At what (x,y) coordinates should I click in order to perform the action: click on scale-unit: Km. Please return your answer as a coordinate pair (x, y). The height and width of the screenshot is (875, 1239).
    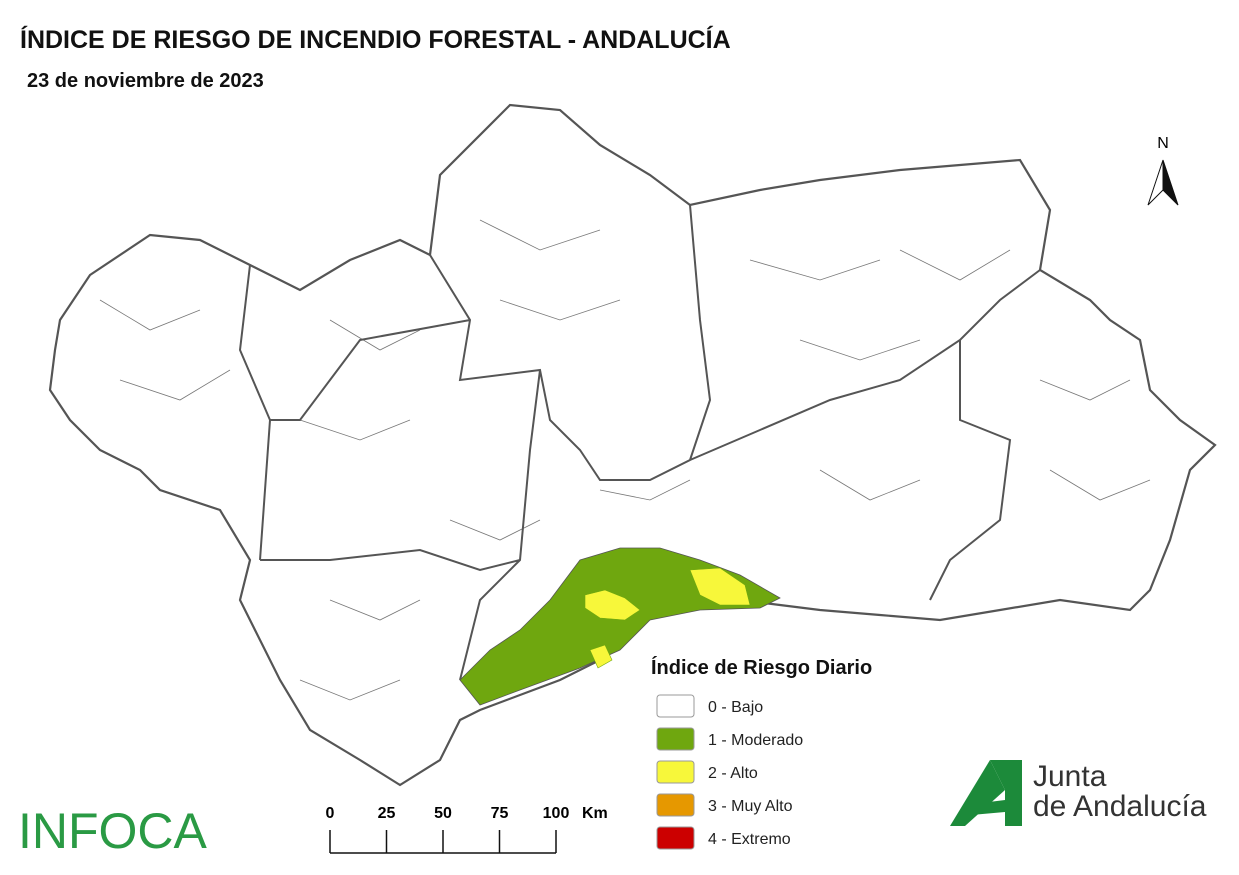
    Looking at the image, I should click on (595, 813).